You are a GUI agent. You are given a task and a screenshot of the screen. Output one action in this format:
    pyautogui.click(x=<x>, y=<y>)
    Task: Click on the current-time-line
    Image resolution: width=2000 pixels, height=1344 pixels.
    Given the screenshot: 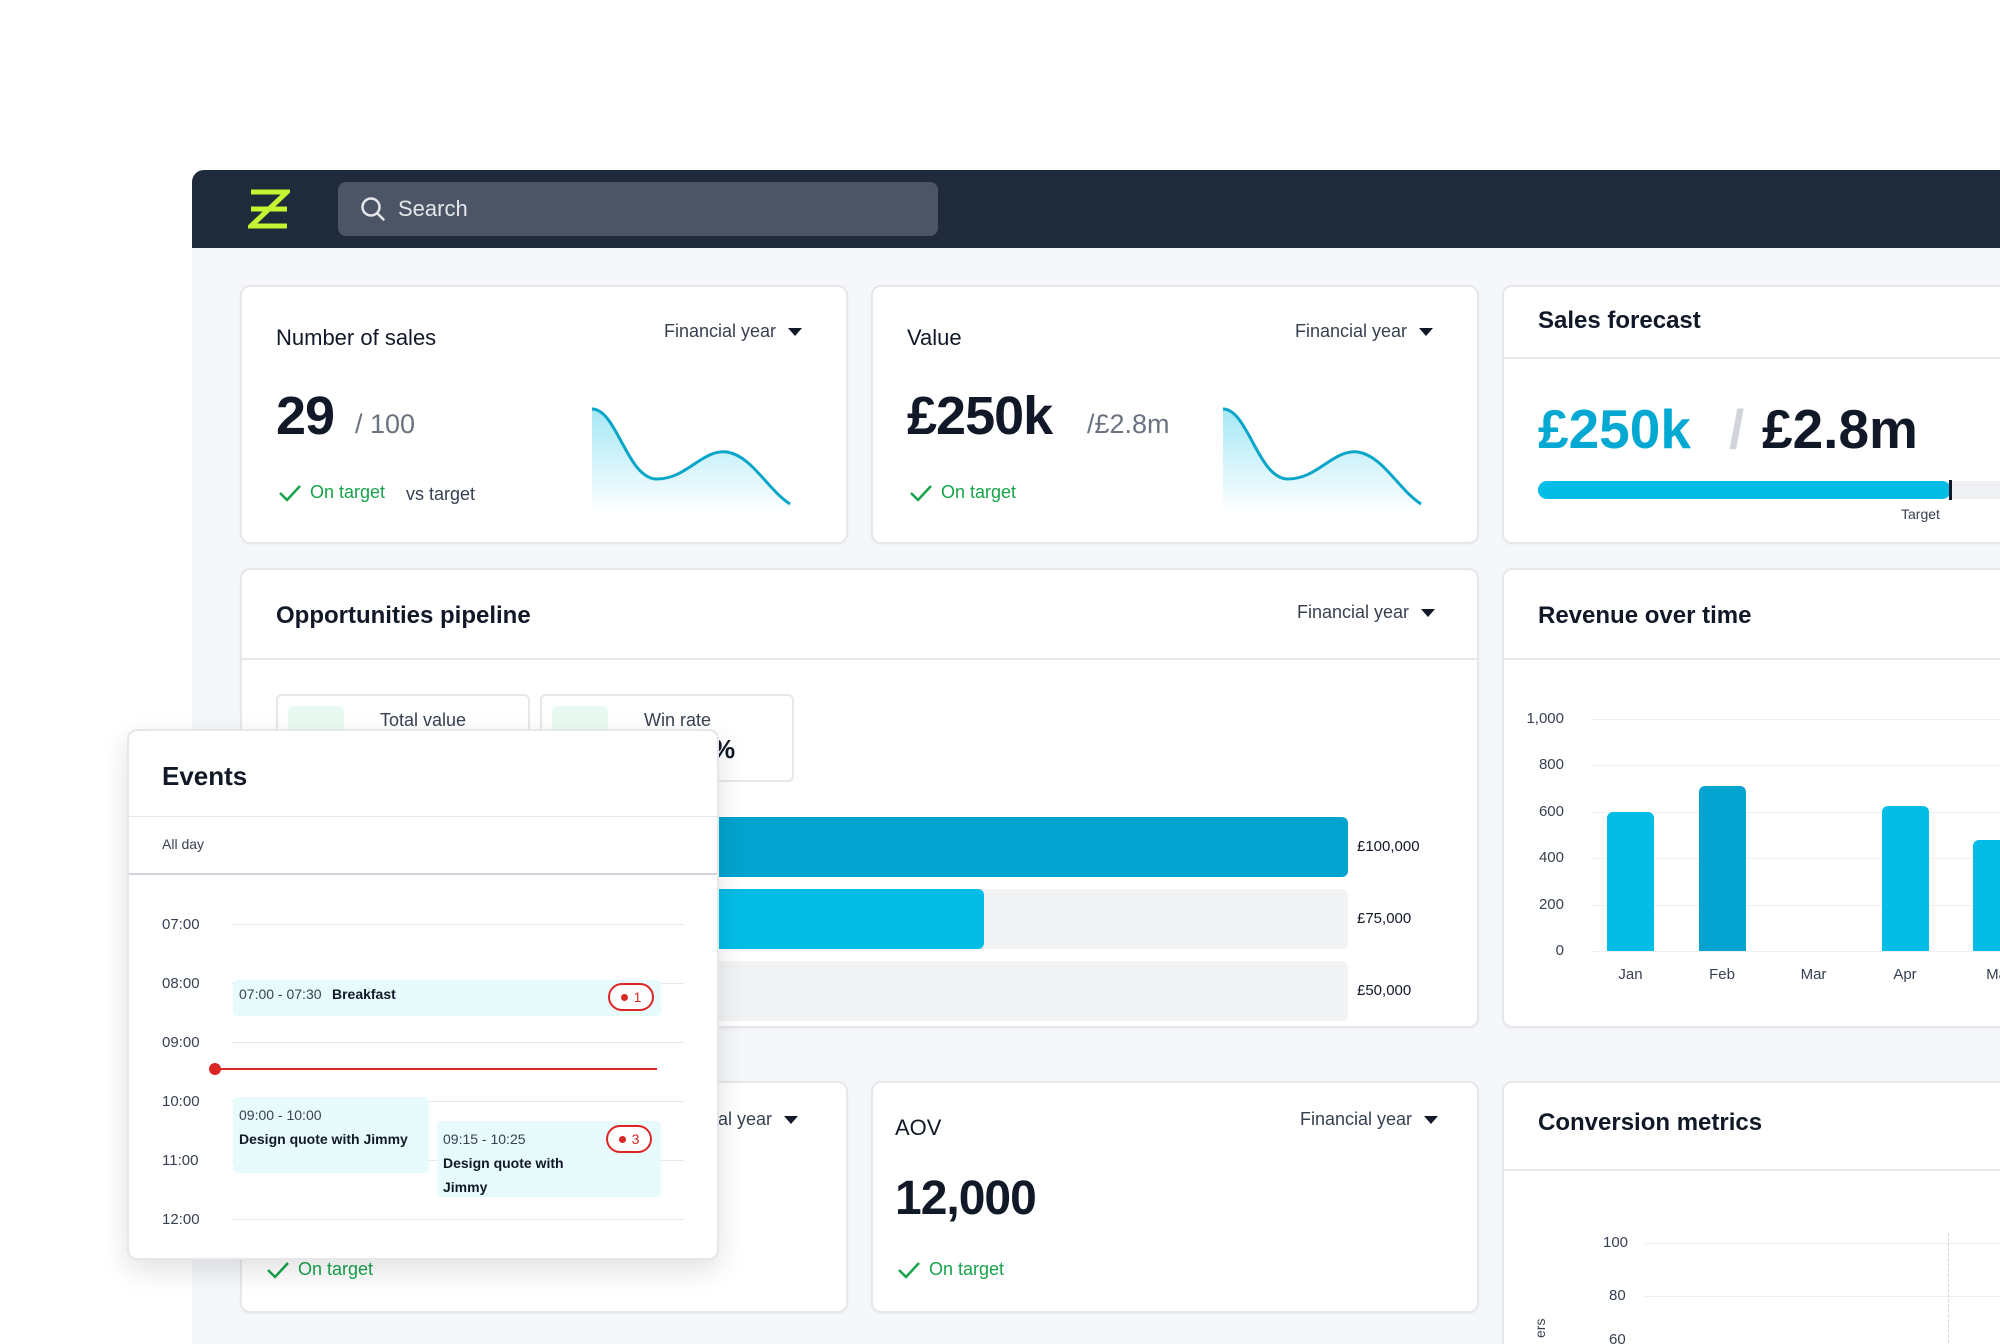 What is the action you would take?
    pyautogui.click(x=436, y=1069)
    